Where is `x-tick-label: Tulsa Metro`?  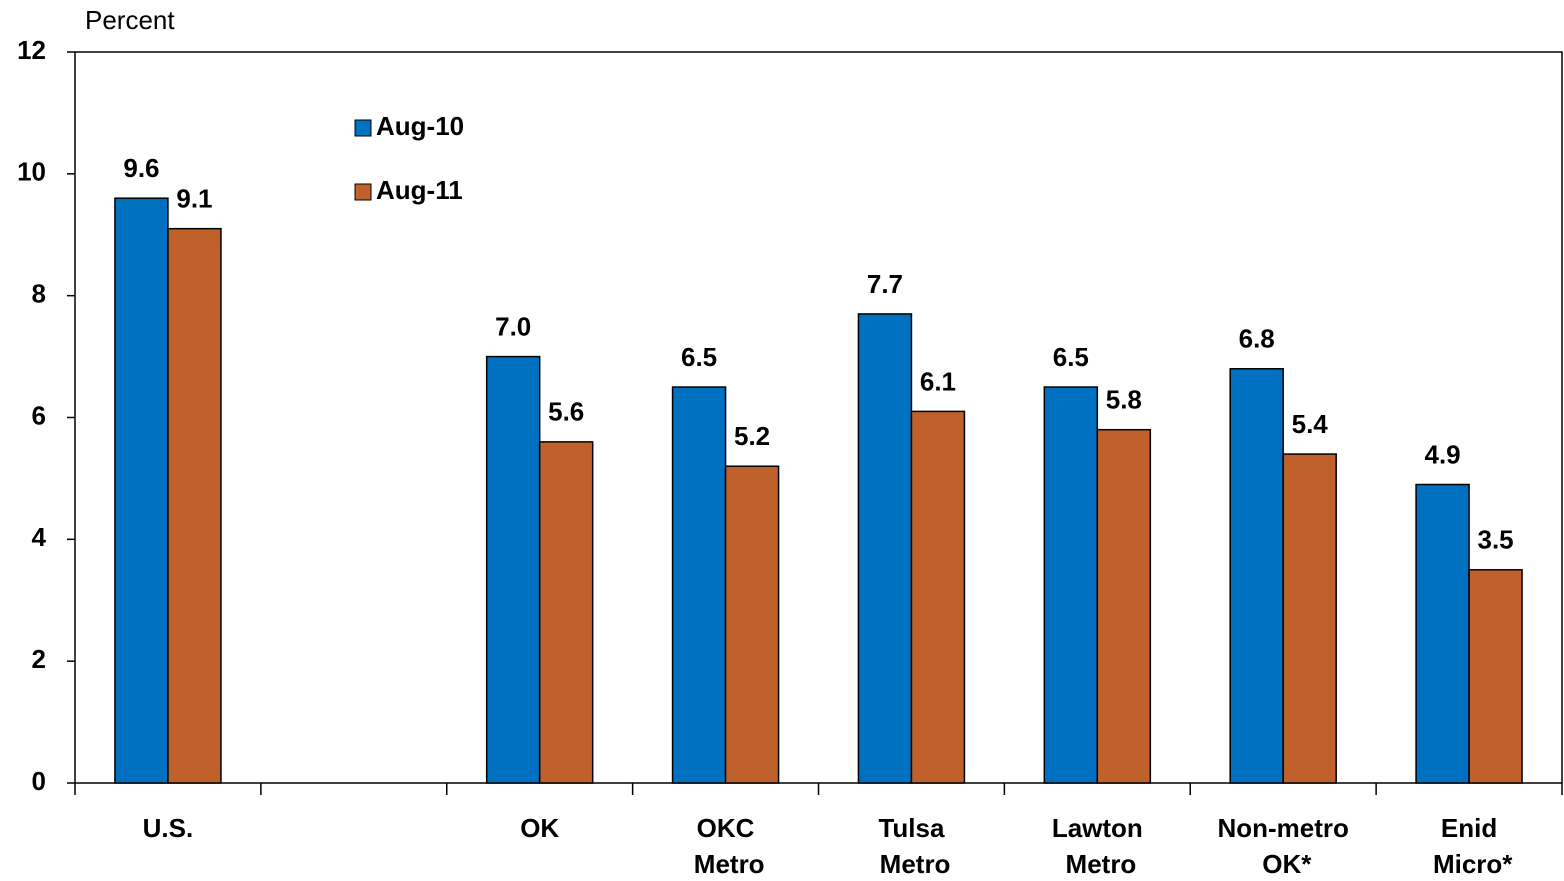 x-tick-label: Tulsa Metro is located at coordinates (911, 846).